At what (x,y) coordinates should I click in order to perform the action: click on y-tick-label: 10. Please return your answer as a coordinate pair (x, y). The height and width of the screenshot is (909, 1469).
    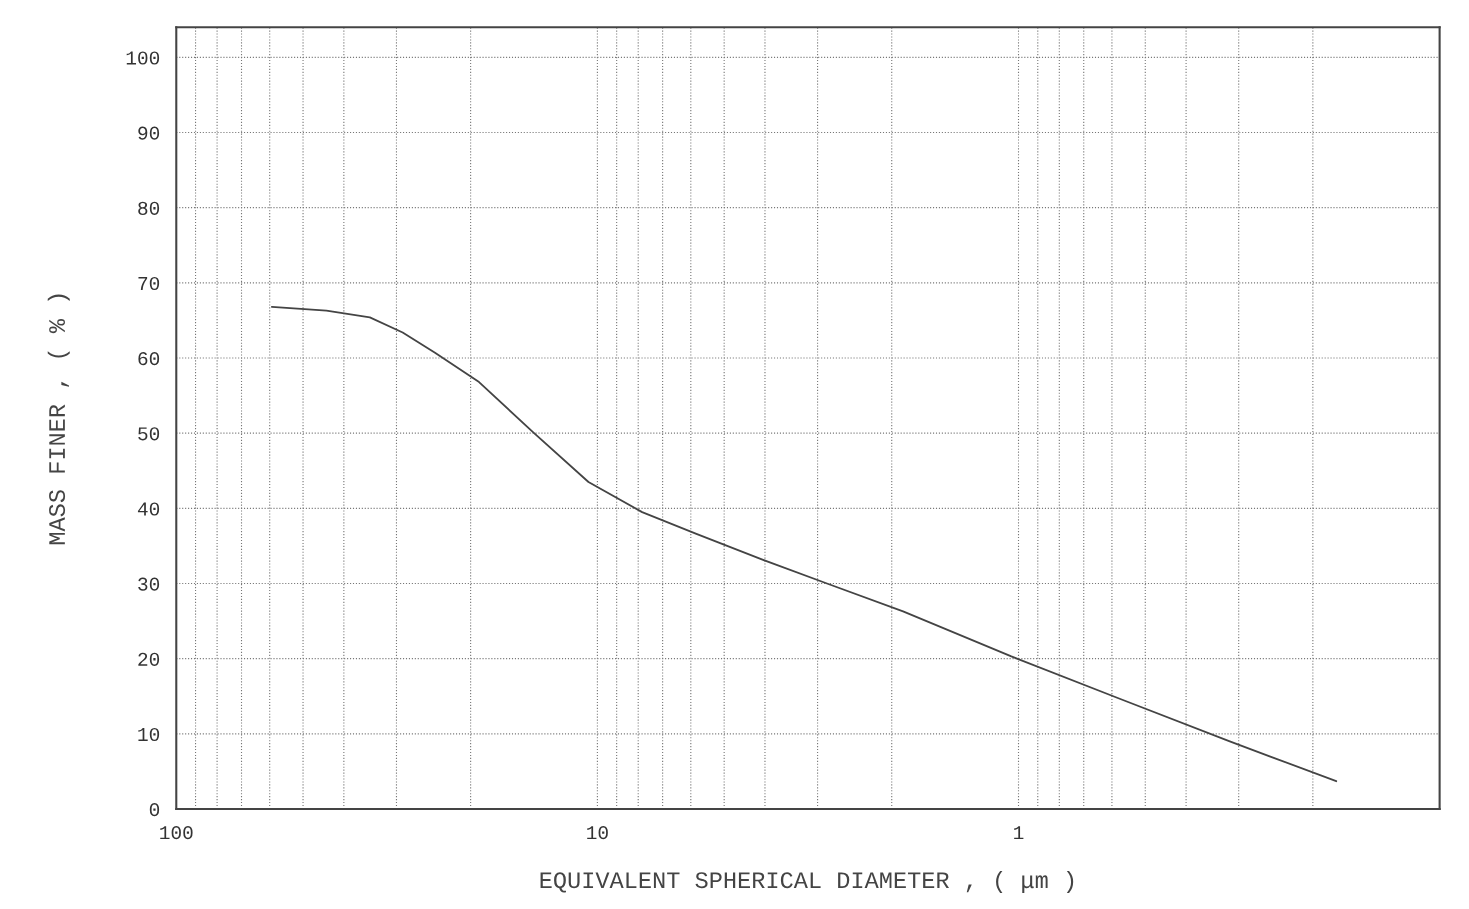
    Looking at the image, I should click on (149, 734).